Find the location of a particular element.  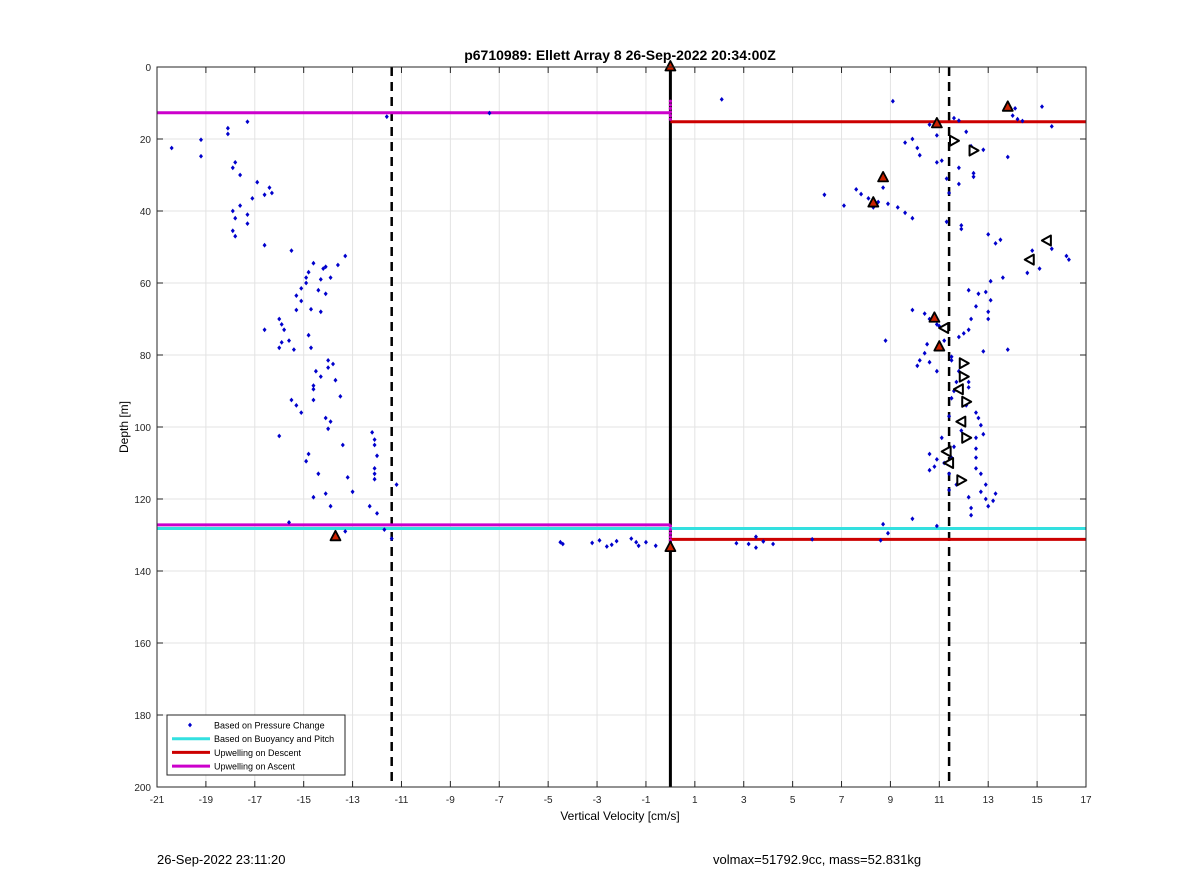

y-tick-label: 180 is located at coordinates (142, 716).